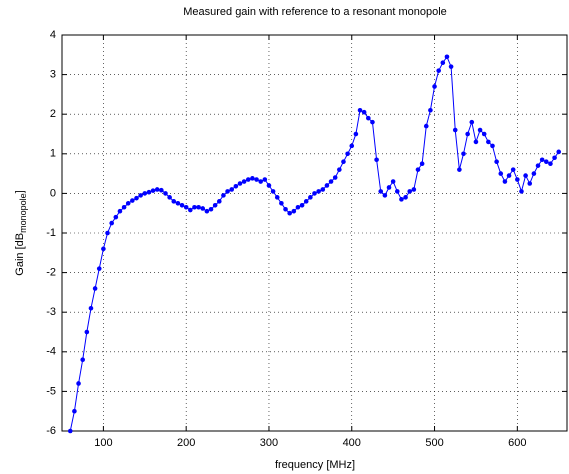 The width and height of the screenshot is (569, 474). I want to click on y-tick-label: 4, so click(53, 35).